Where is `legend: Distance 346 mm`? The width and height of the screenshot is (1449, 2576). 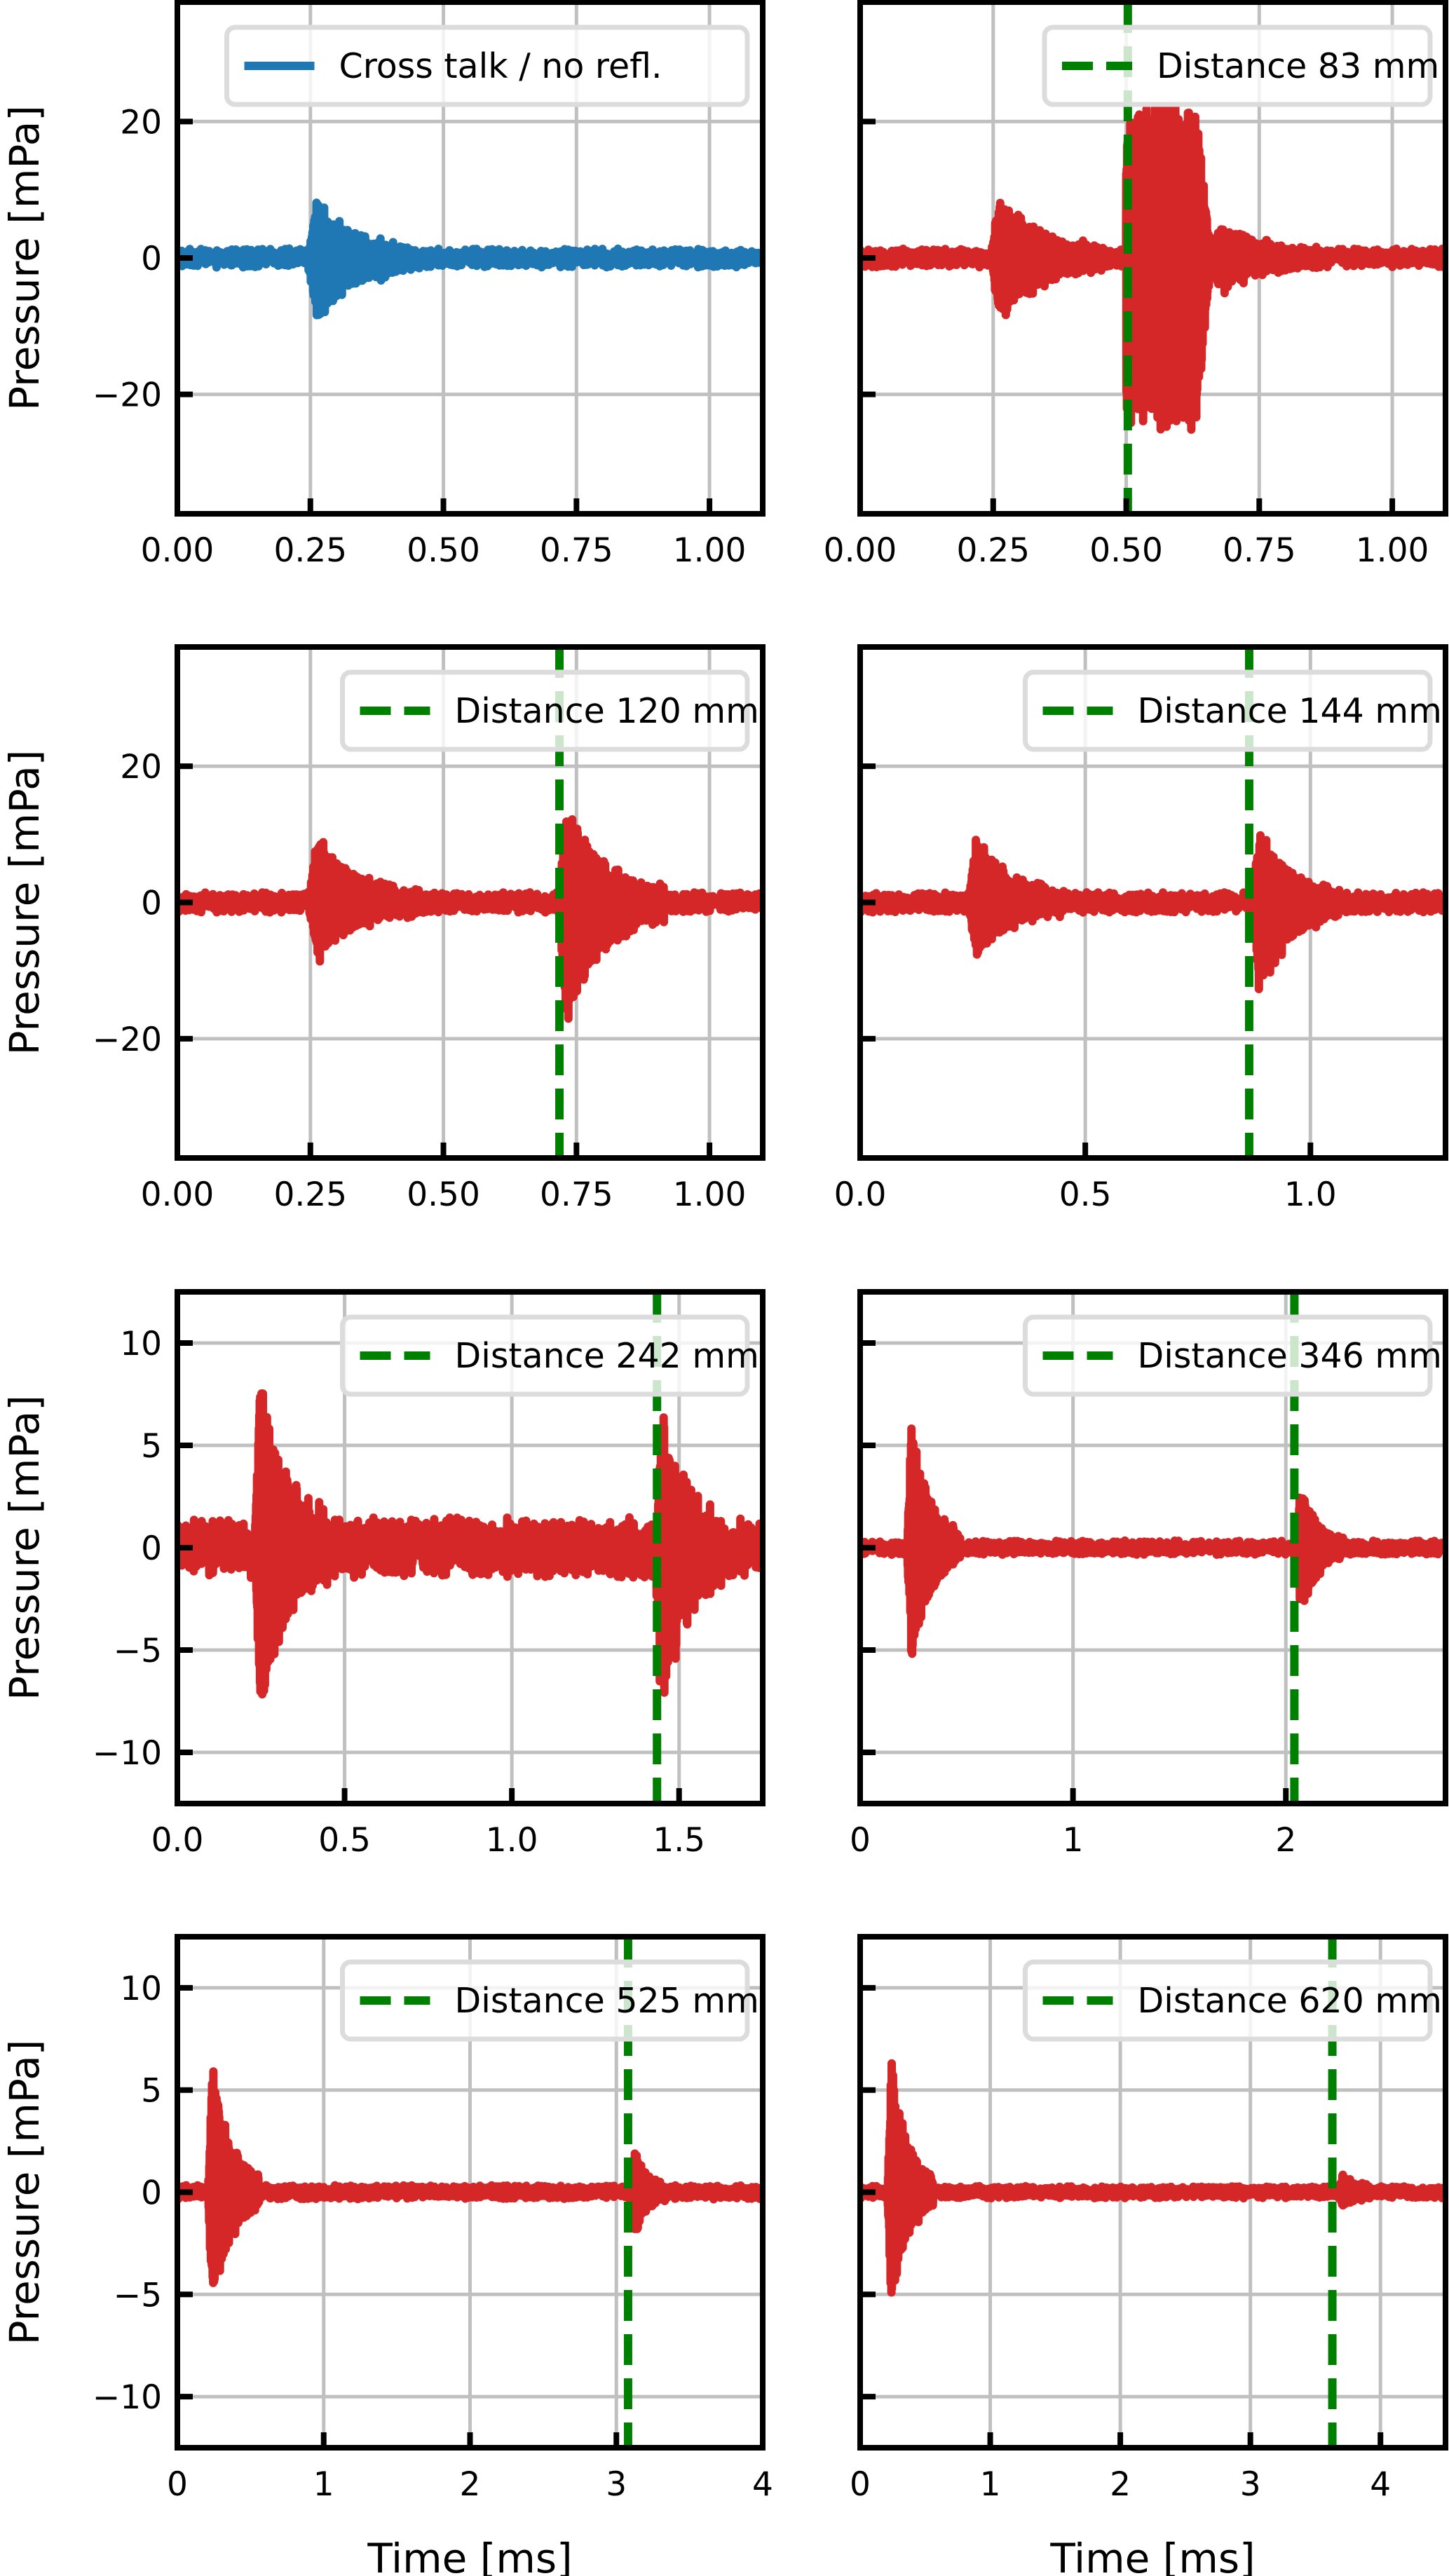 legend: Distance 346 mm is located at coordinates (1232, 1355).